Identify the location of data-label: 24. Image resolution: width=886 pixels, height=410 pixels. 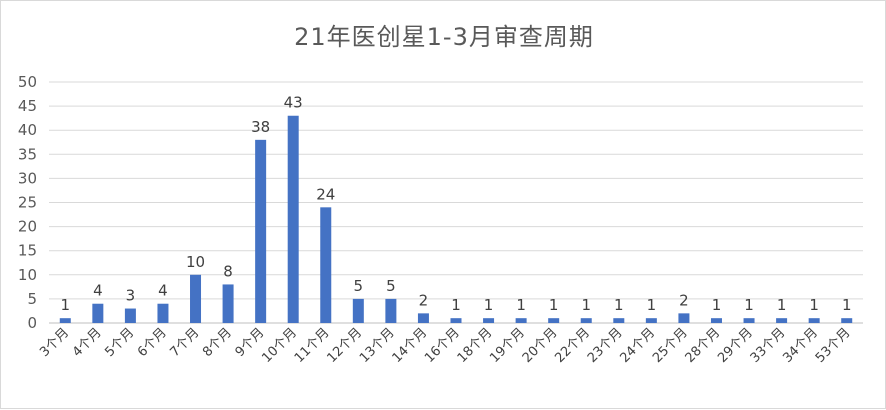
(325, 194).